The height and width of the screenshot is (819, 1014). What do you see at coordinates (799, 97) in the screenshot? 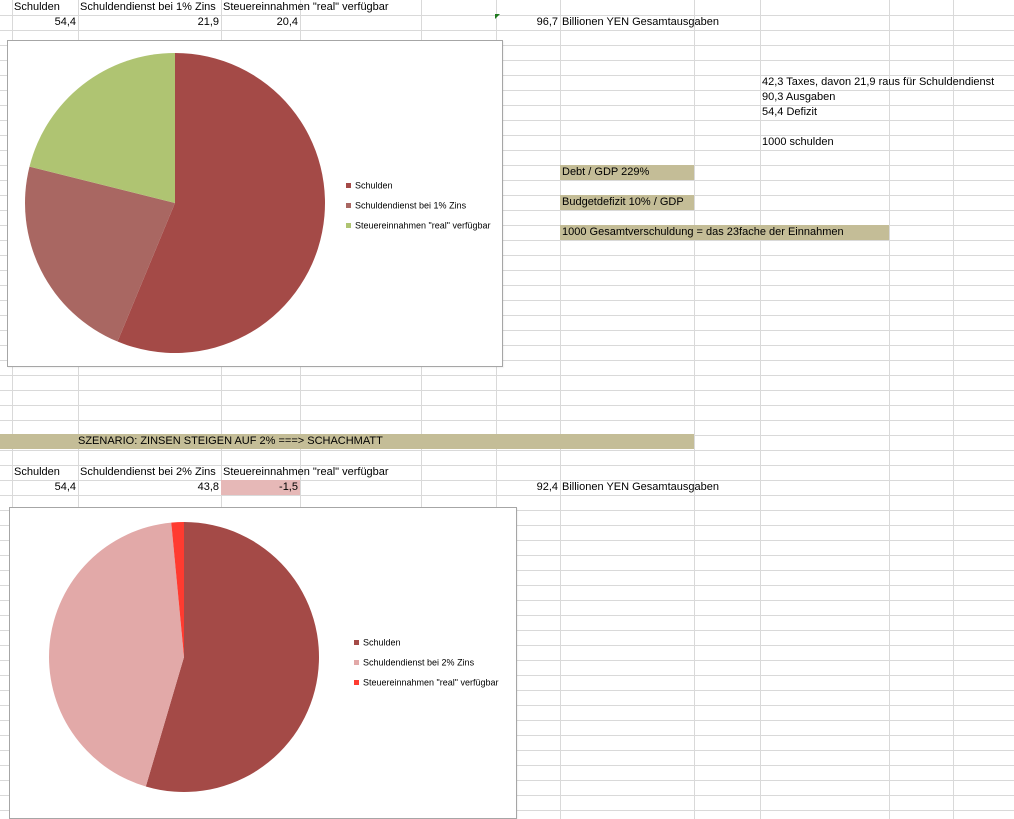
I see `note-cell: 90,3 Ausgaben` at bounding box center [799, 97].